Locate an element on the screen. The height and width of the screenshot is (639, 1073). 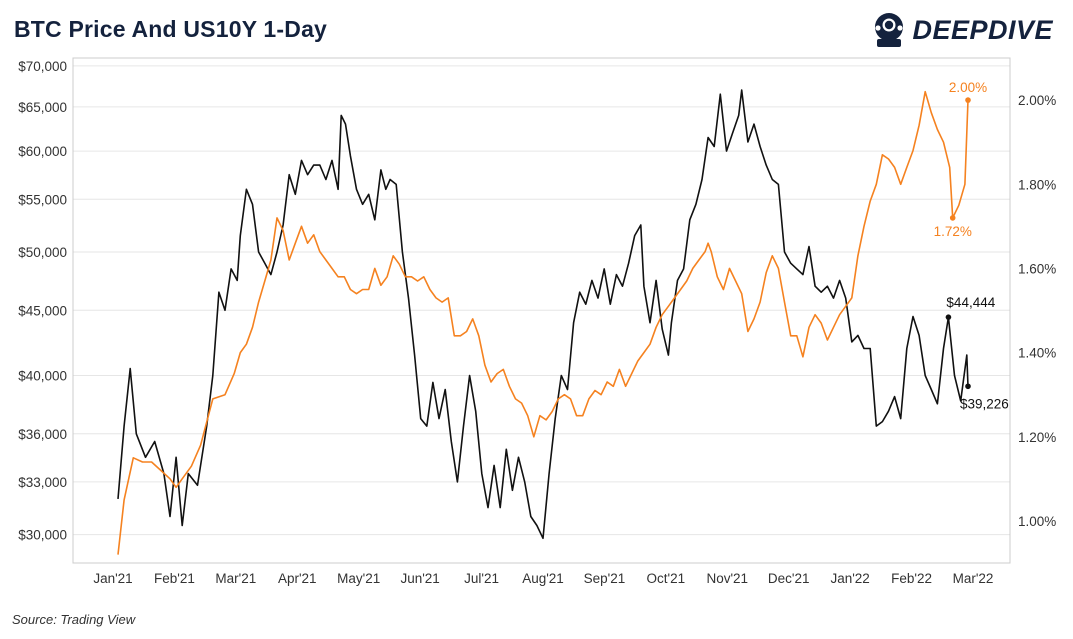
x-tick-label: Jan'22 is located at coordinates (849, 578).